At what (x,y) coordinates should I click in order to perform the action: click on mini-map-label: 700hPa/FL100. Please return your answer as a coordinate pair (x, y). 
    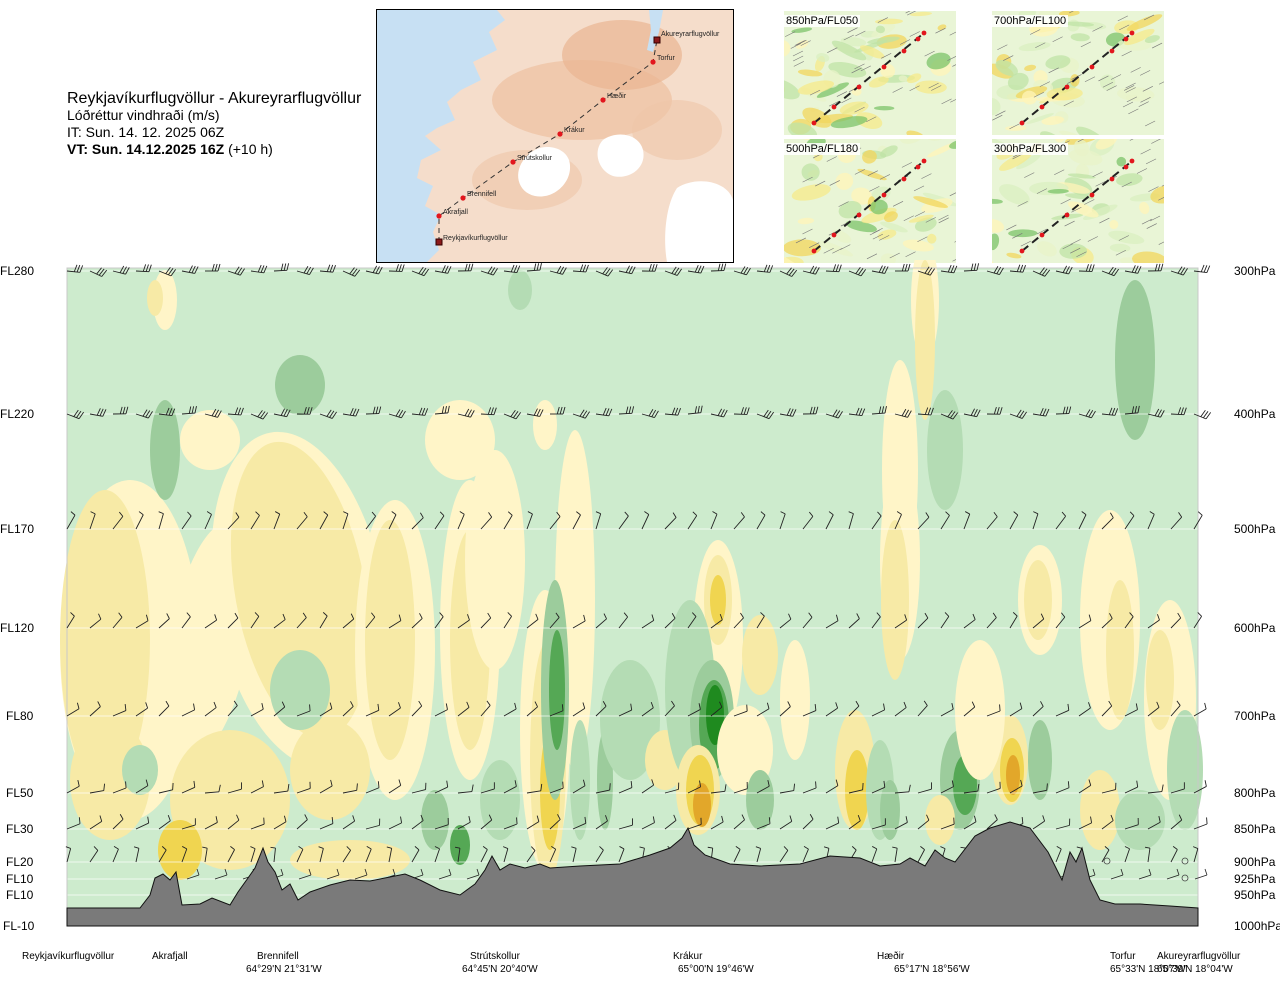
    Looking at the image, I should click on (1030, 21).